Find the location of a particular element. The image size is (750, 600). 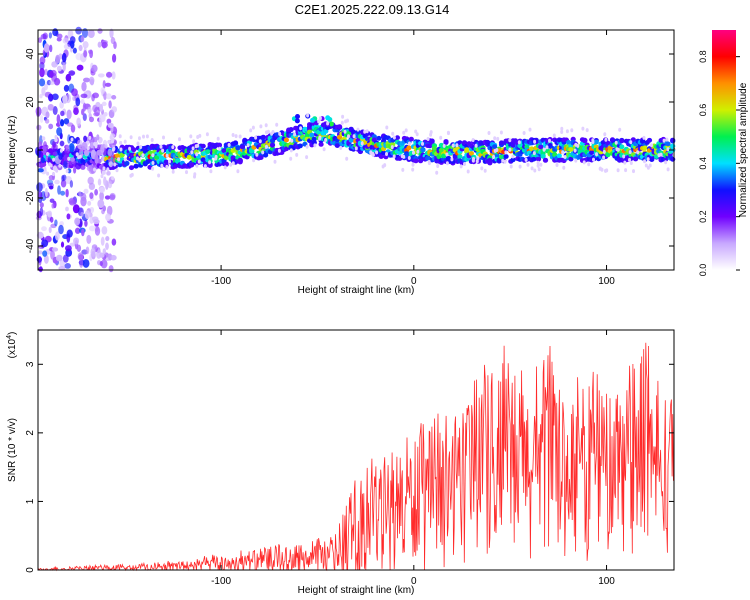

colorbar-tick-label: 0.2 is located at coordinates (703, 216).